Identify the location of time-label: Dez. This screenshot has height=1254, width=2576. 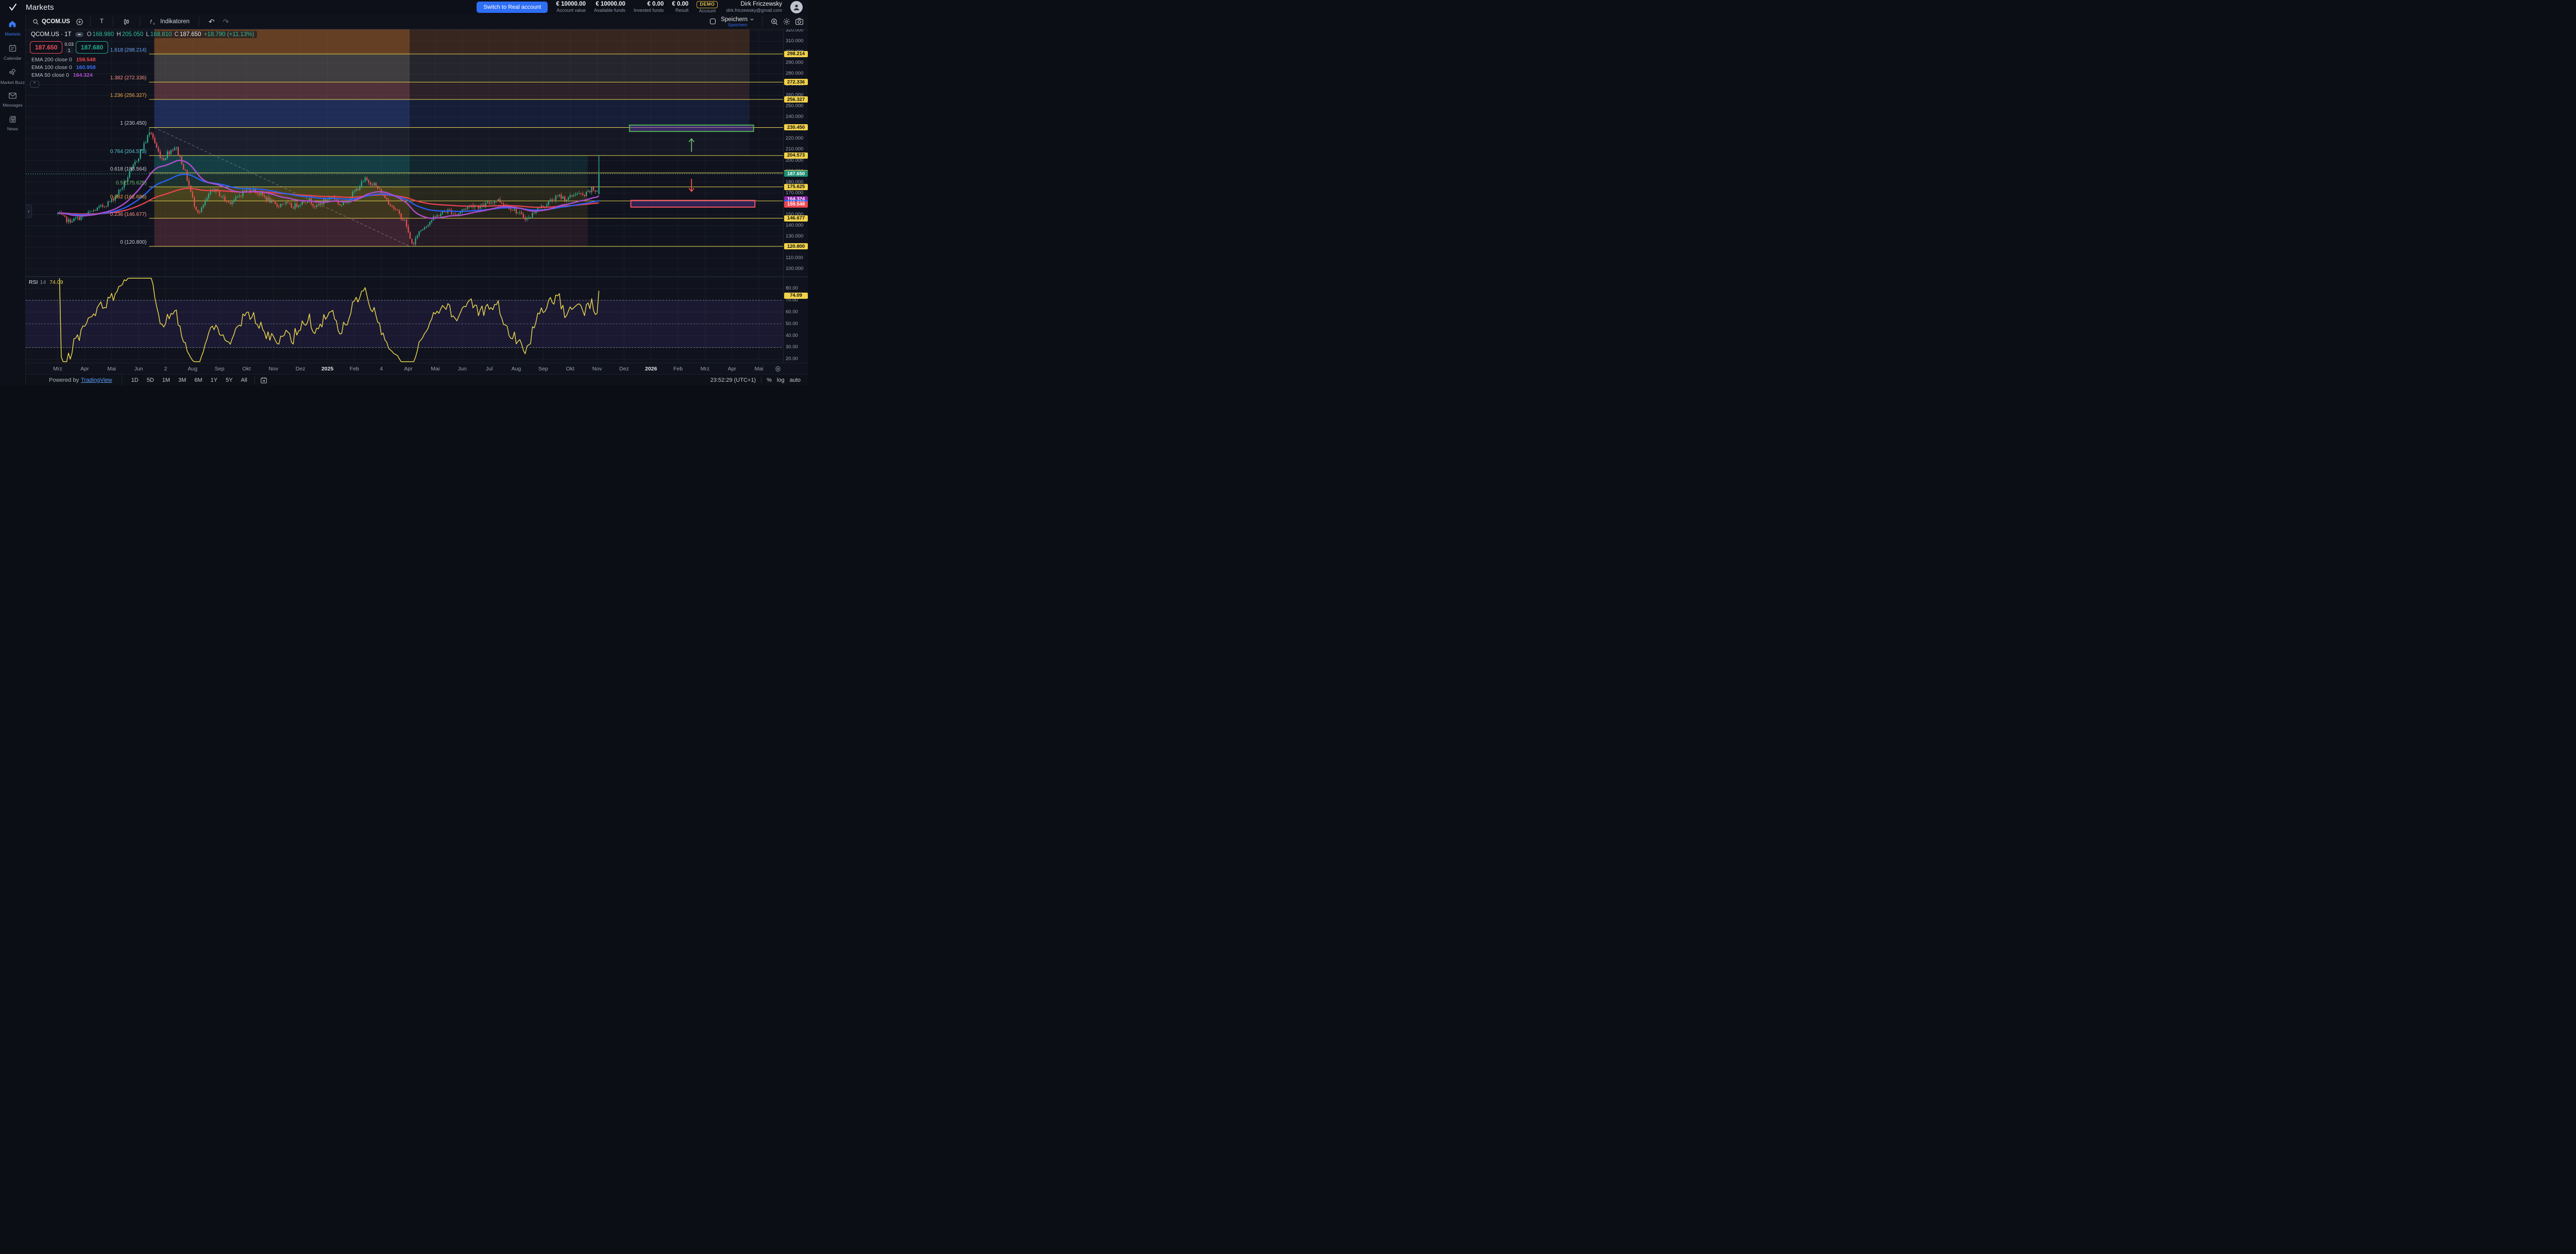
(300, 369).